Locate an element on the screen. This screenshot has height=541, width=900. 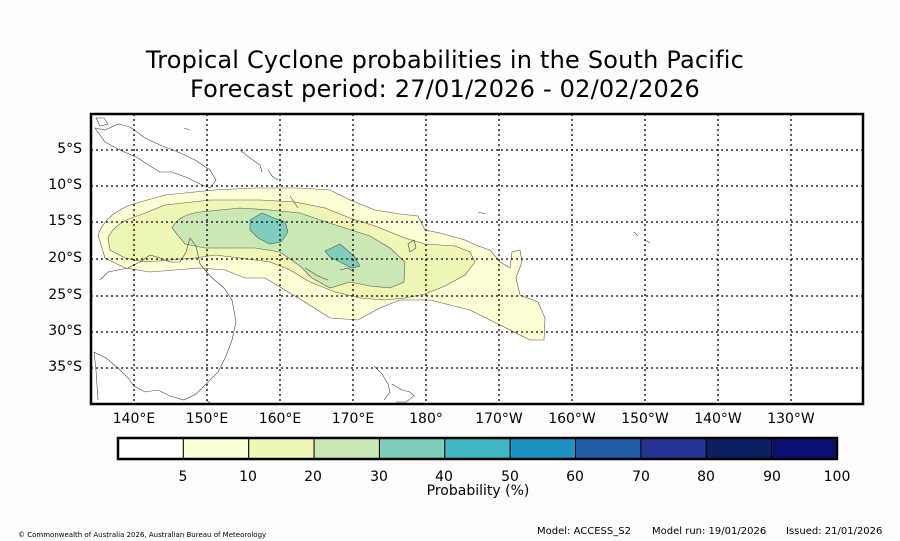
lon-label-140e: 140°E is located at coordinates (134, 419).